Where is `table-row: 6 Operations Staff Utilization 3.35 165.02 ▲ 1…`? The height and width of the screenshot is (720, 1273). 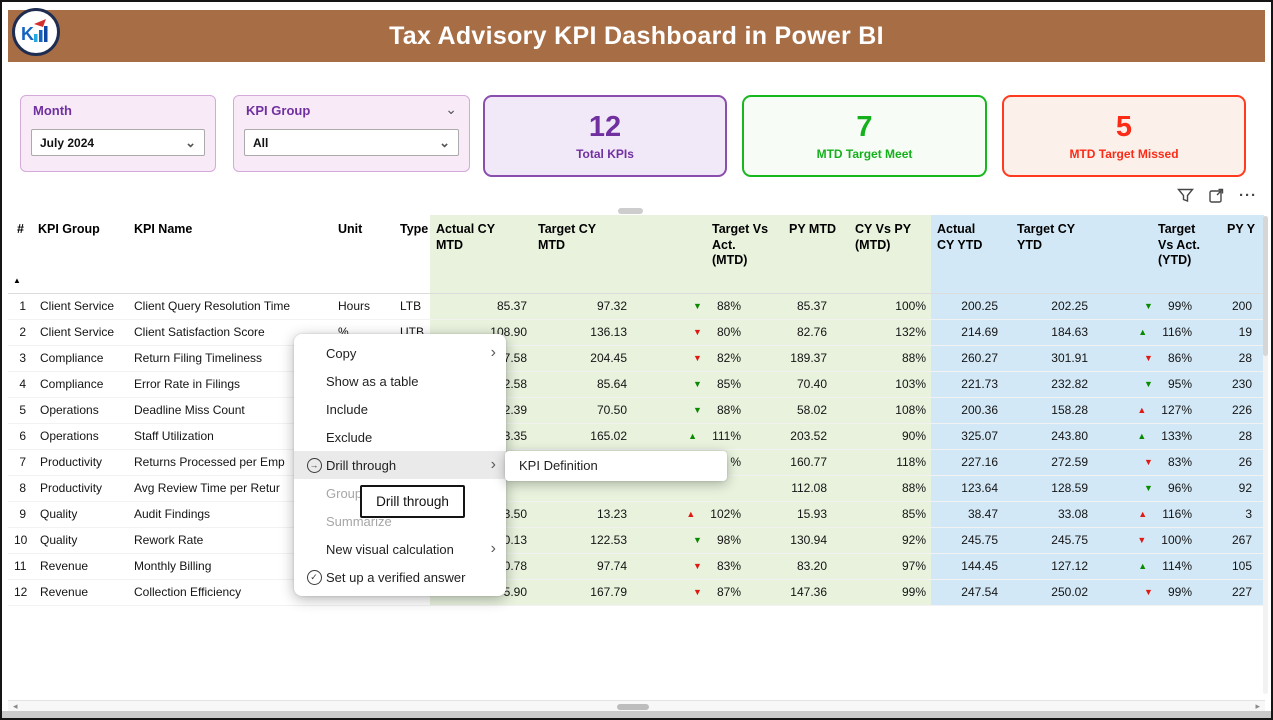 table-row: 6 Operations Staff Utilization 3.35 165.02 ▲ 1… is located at coordinates (636, 436).